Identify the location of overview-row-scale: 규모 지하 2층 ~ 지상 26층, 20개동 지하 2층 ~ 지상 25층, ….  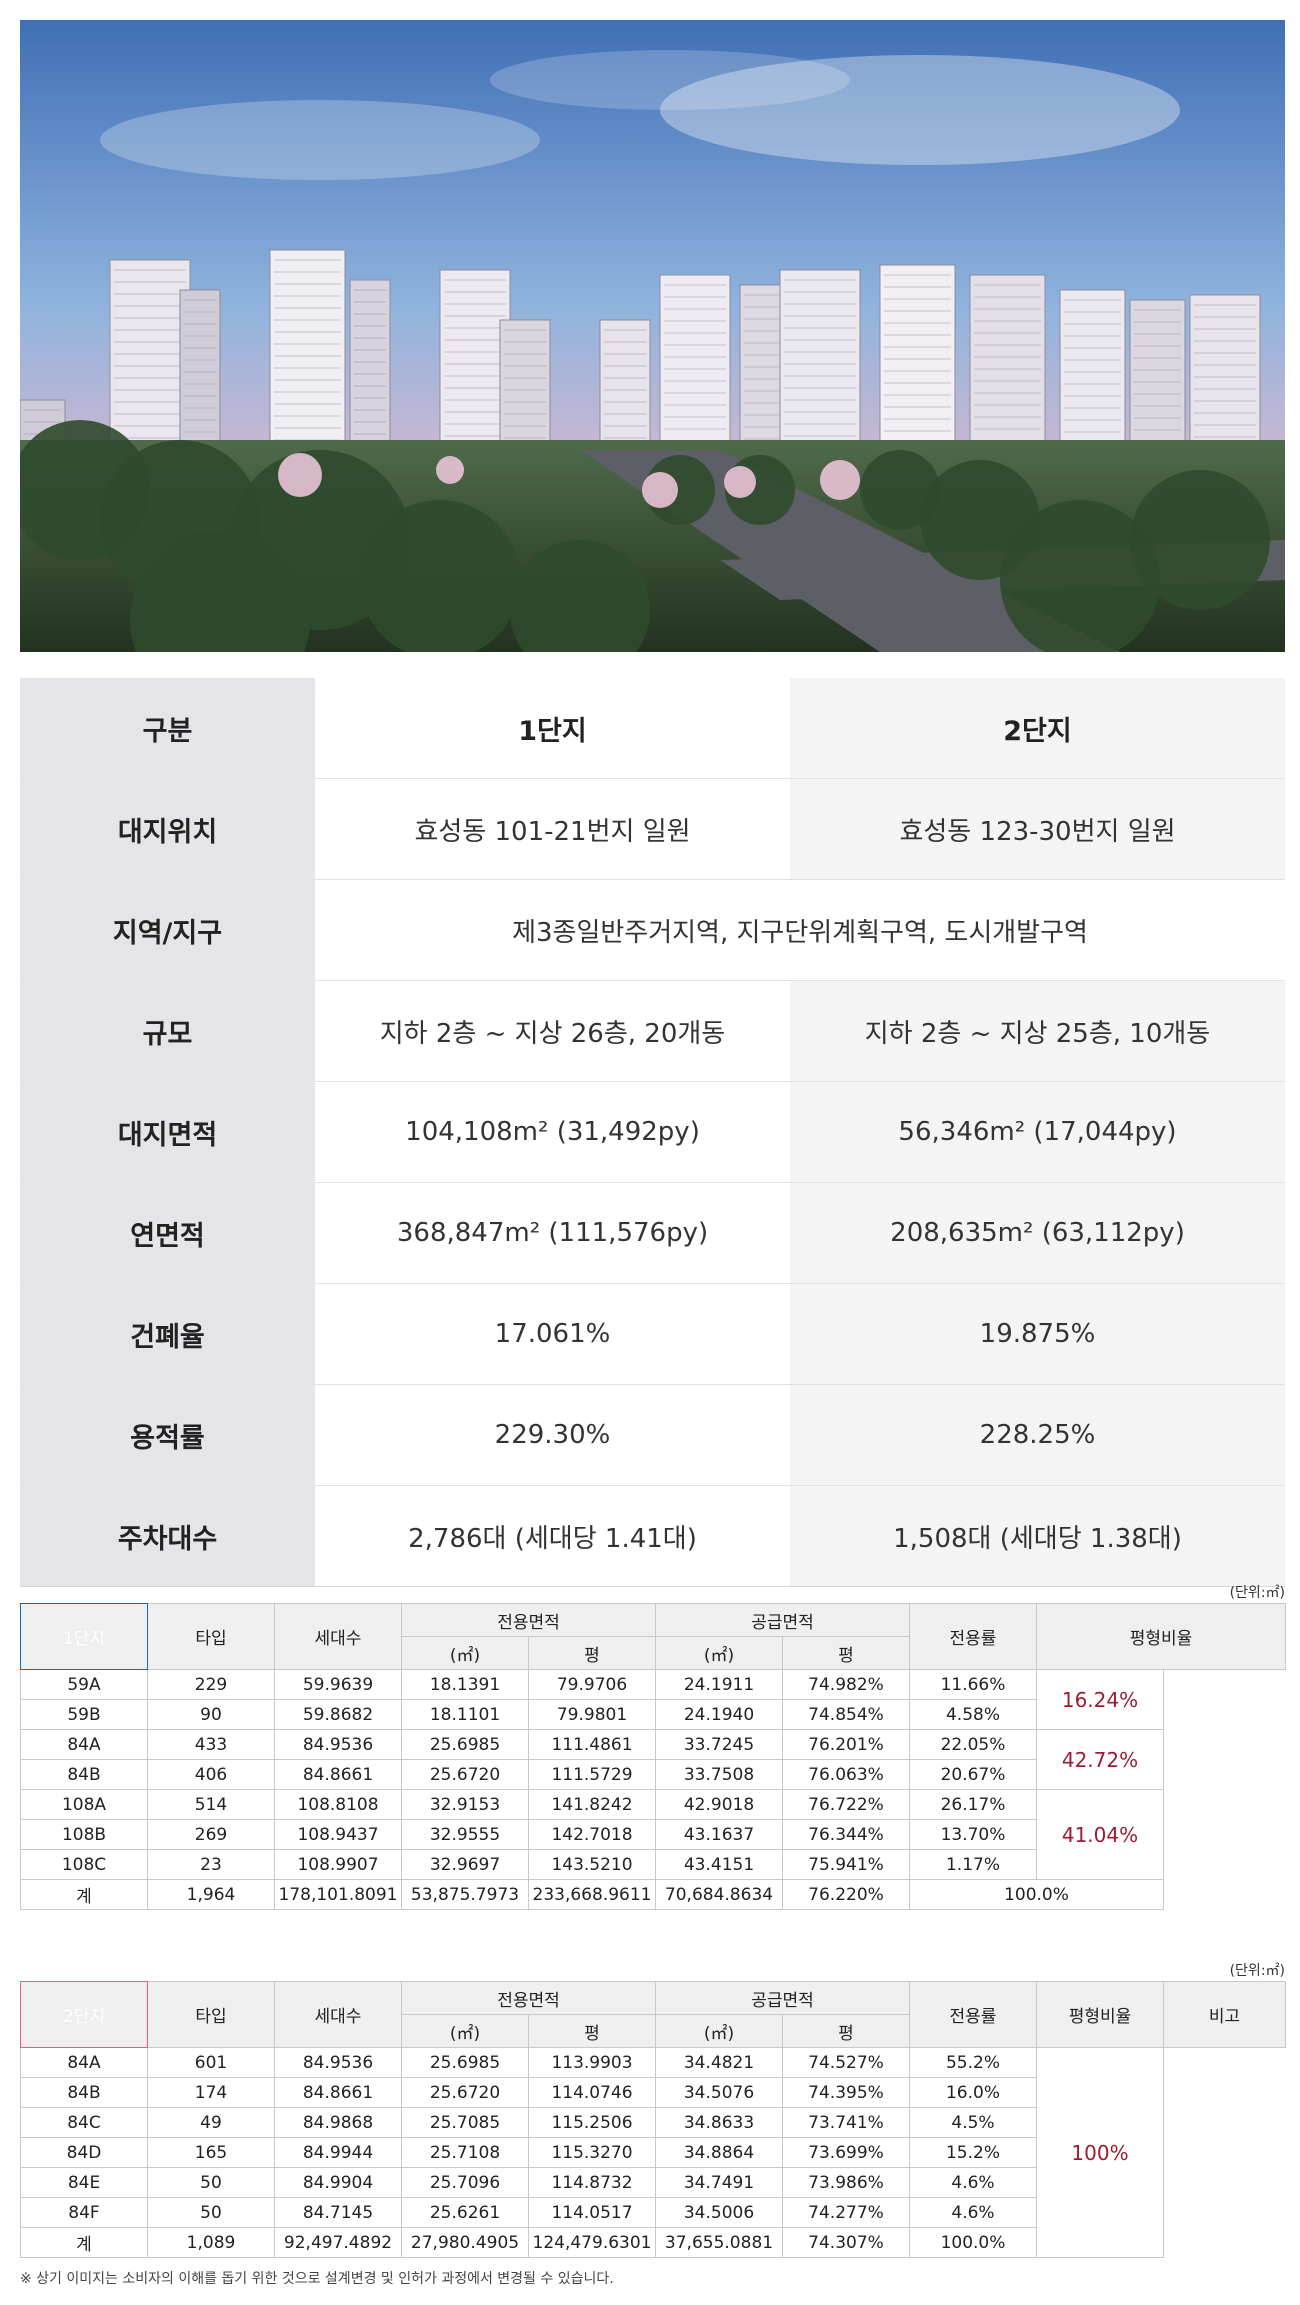
(652, 1031).